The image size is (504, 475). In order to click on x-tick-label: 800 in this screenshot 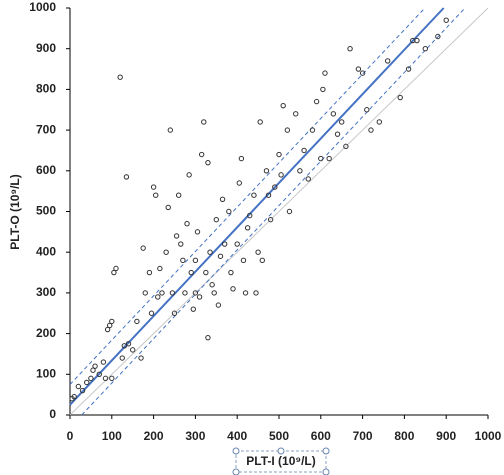, I will do `click(404, 436)`.